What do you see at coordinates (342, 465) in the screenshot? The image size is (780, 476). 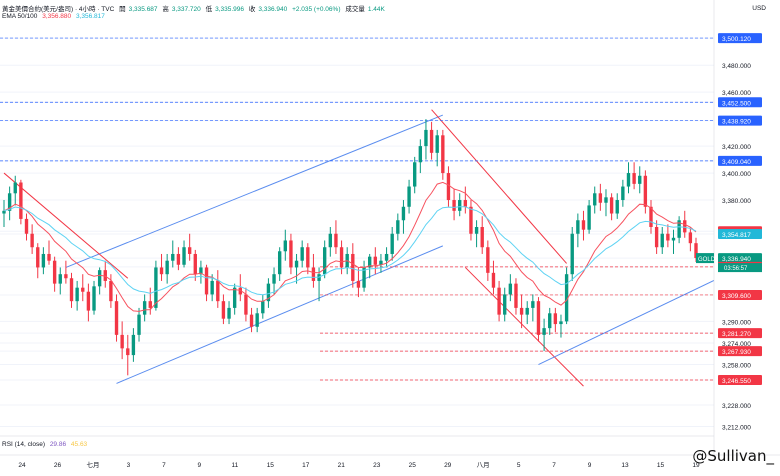 I see `time-tick-label: 21` at bounding box center [342, 465].